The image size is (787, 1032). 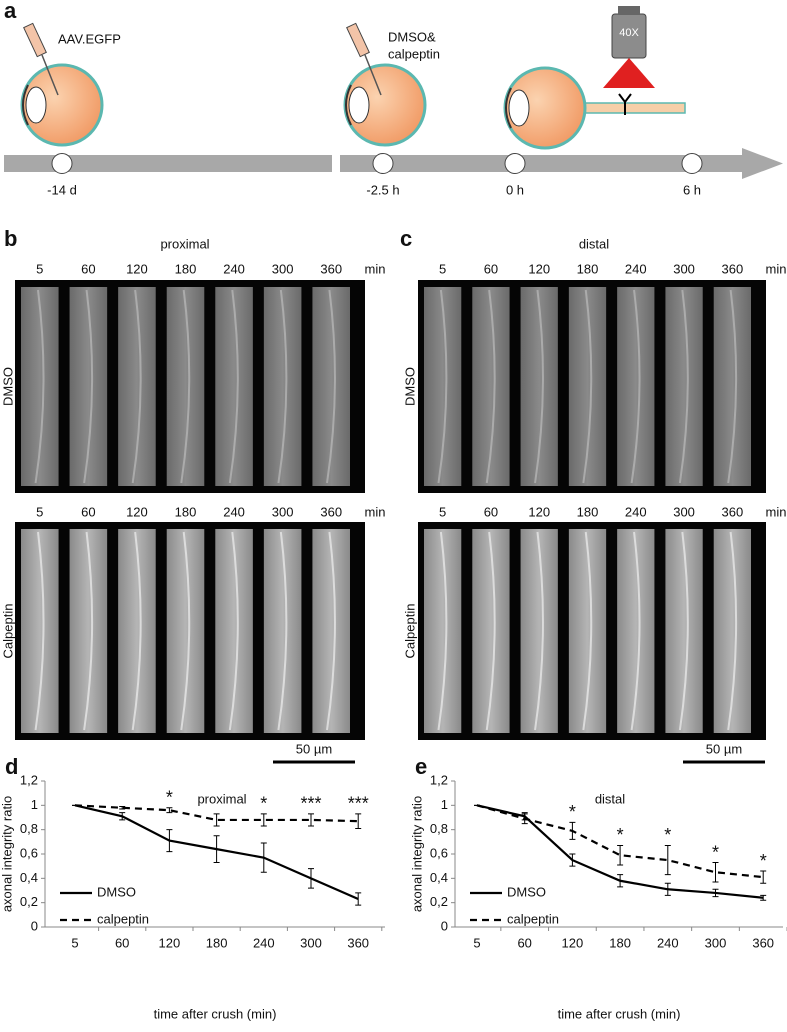 What do you see at coordinates (594, 108) in the screenshot?
I see `eye-with-nerve` at bounding box center [594, 108].